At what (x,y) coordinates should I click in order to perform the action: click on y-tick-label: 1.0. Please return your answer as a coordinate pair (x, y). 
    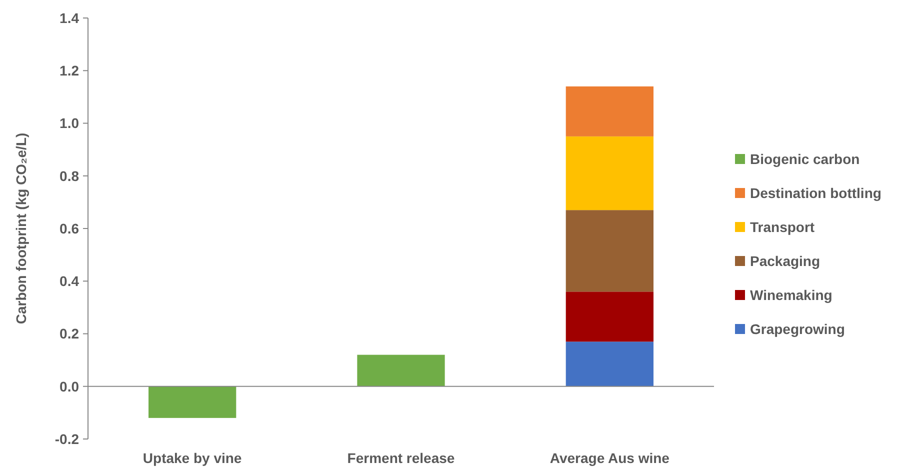
    Looking at the image, I should click on (70, 123).